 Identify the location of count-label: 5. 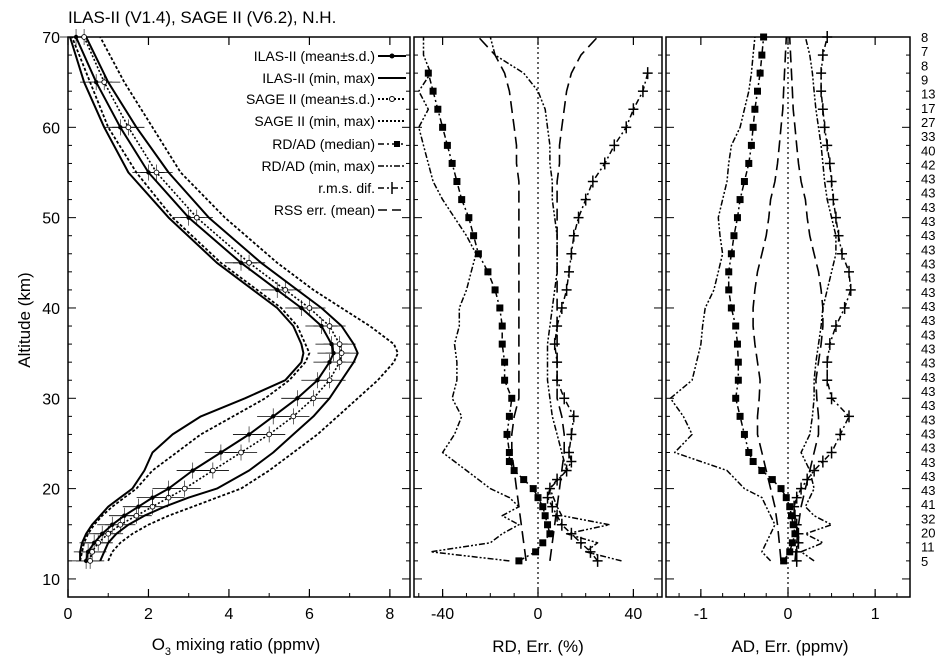
(924, 561).